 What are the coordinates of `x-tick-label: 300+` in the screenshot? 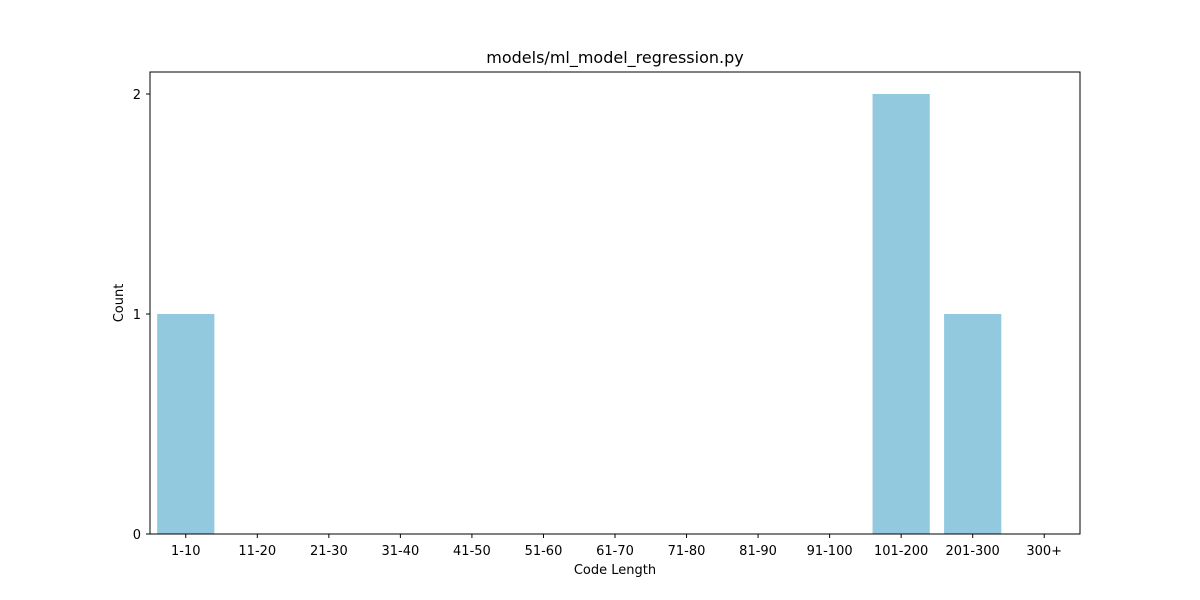 It's located at (1044, 551).